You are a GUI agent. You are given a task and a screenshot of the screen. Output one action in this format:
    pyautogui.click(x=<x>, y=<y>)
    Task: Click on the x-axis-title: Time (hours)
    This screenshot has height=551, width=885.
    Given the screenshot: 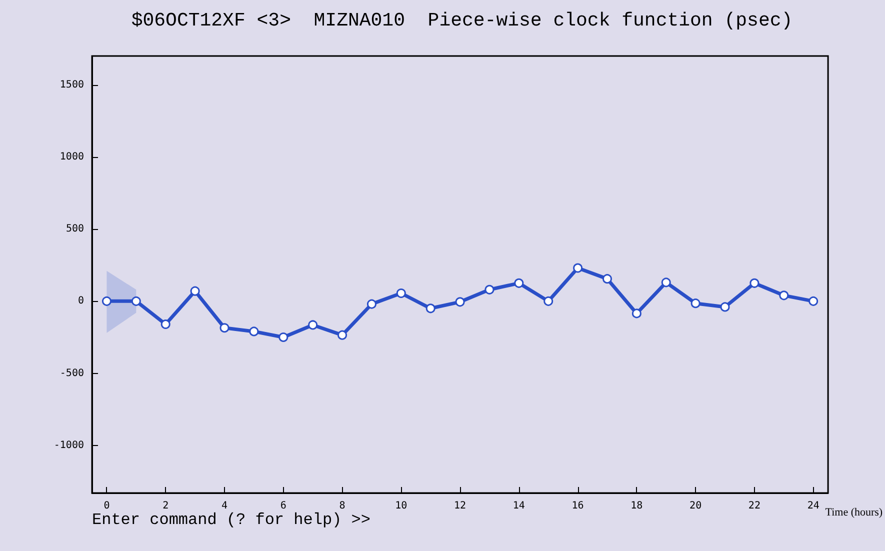 What is the action you would take?
    pyautogui.click(x=854, y=512)
    